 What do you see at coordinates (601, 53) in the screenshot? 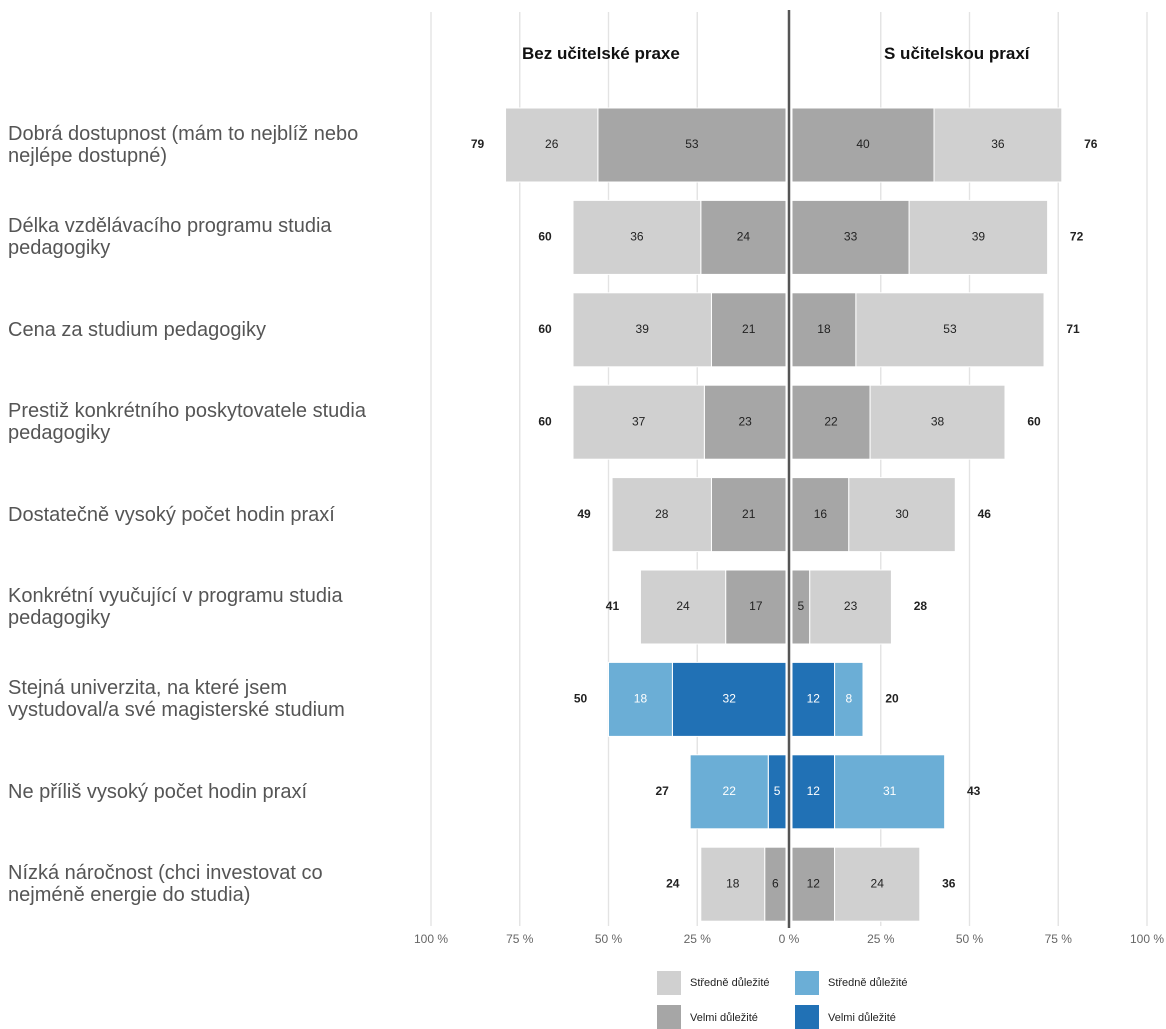
I see `panel-title-left: Bez učitelské praxe` at bounding box center [601, 53].